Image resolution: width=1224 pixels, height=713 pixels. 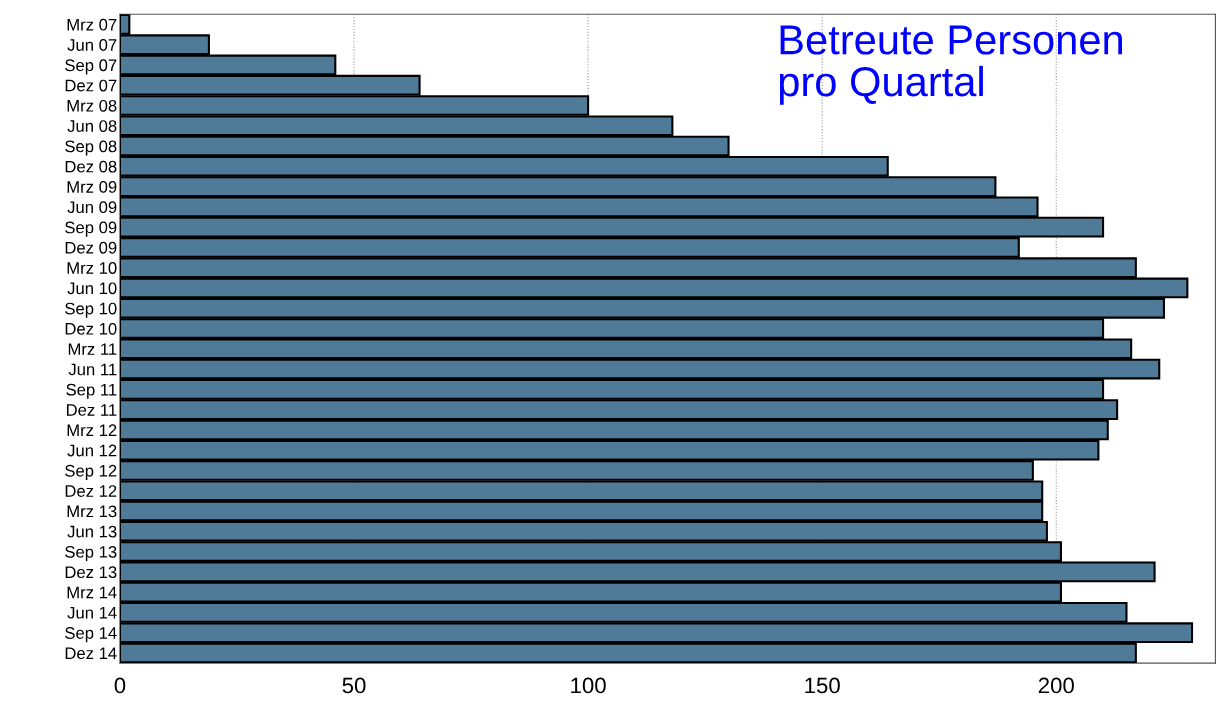 What do you see at coordinates (91, 67) in the screenshot?
I see `y-tick-label: Sep 07` at bounding box center [91, 67].